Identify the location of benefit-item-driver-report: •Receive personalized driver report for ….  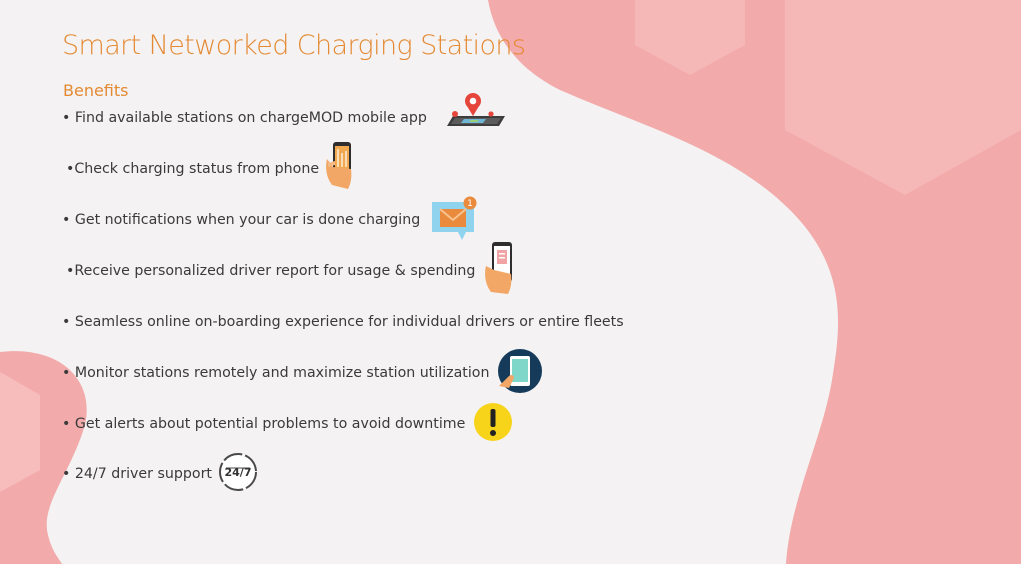
(291, 268).